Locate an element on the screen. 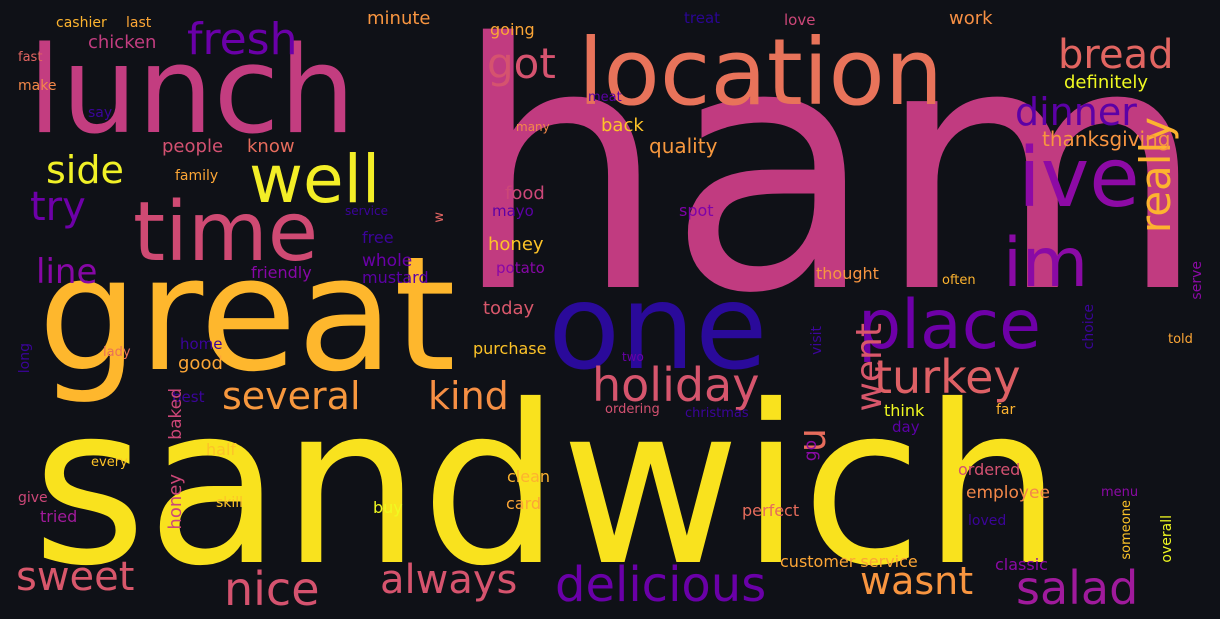 Image resolution: width=1220 pixels, height=619 pixels. word-cashier: cashier is located at coordinates (81, 23).